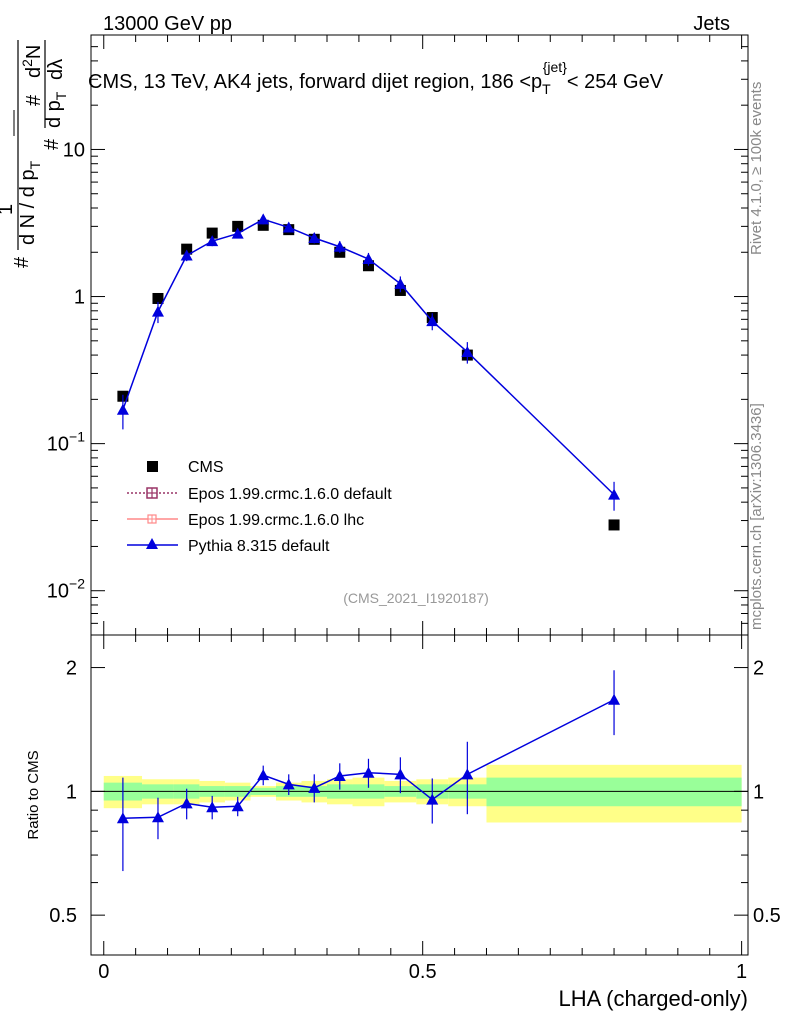 This screenshot has height=1024, width=786. What do you see at coordinates (71, 669) in the screenshot?
I see `ratio-y-tick-label-left: 2` at bounding box center [71, 669].